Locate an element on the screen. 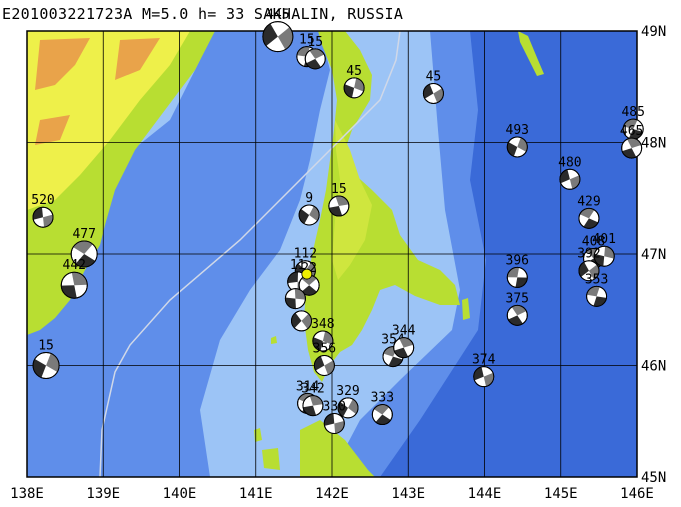 Image resolution: width=681 pixels, height=507 pixels. x-tick-label: 139E is located at coordinates (103, 494).